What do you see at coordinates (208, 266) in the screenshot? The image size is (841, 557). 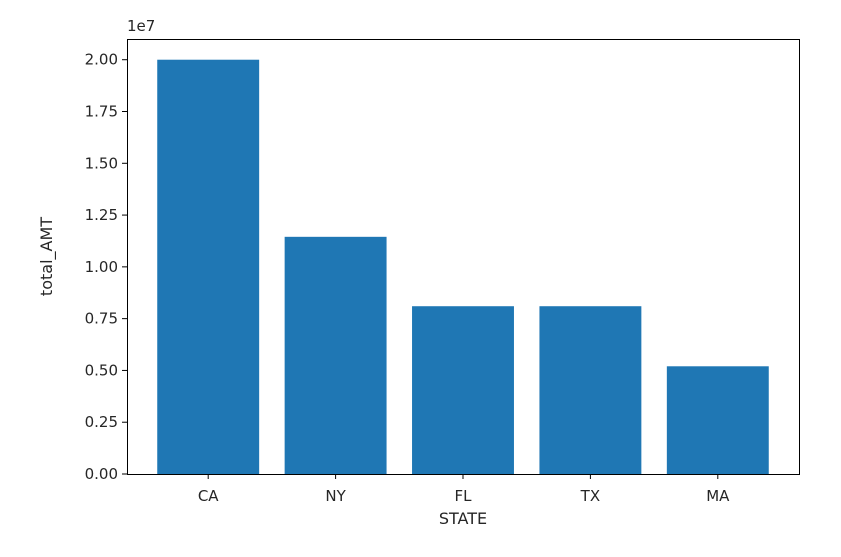 I see `bar-ca` at bounding box center [208, 266].